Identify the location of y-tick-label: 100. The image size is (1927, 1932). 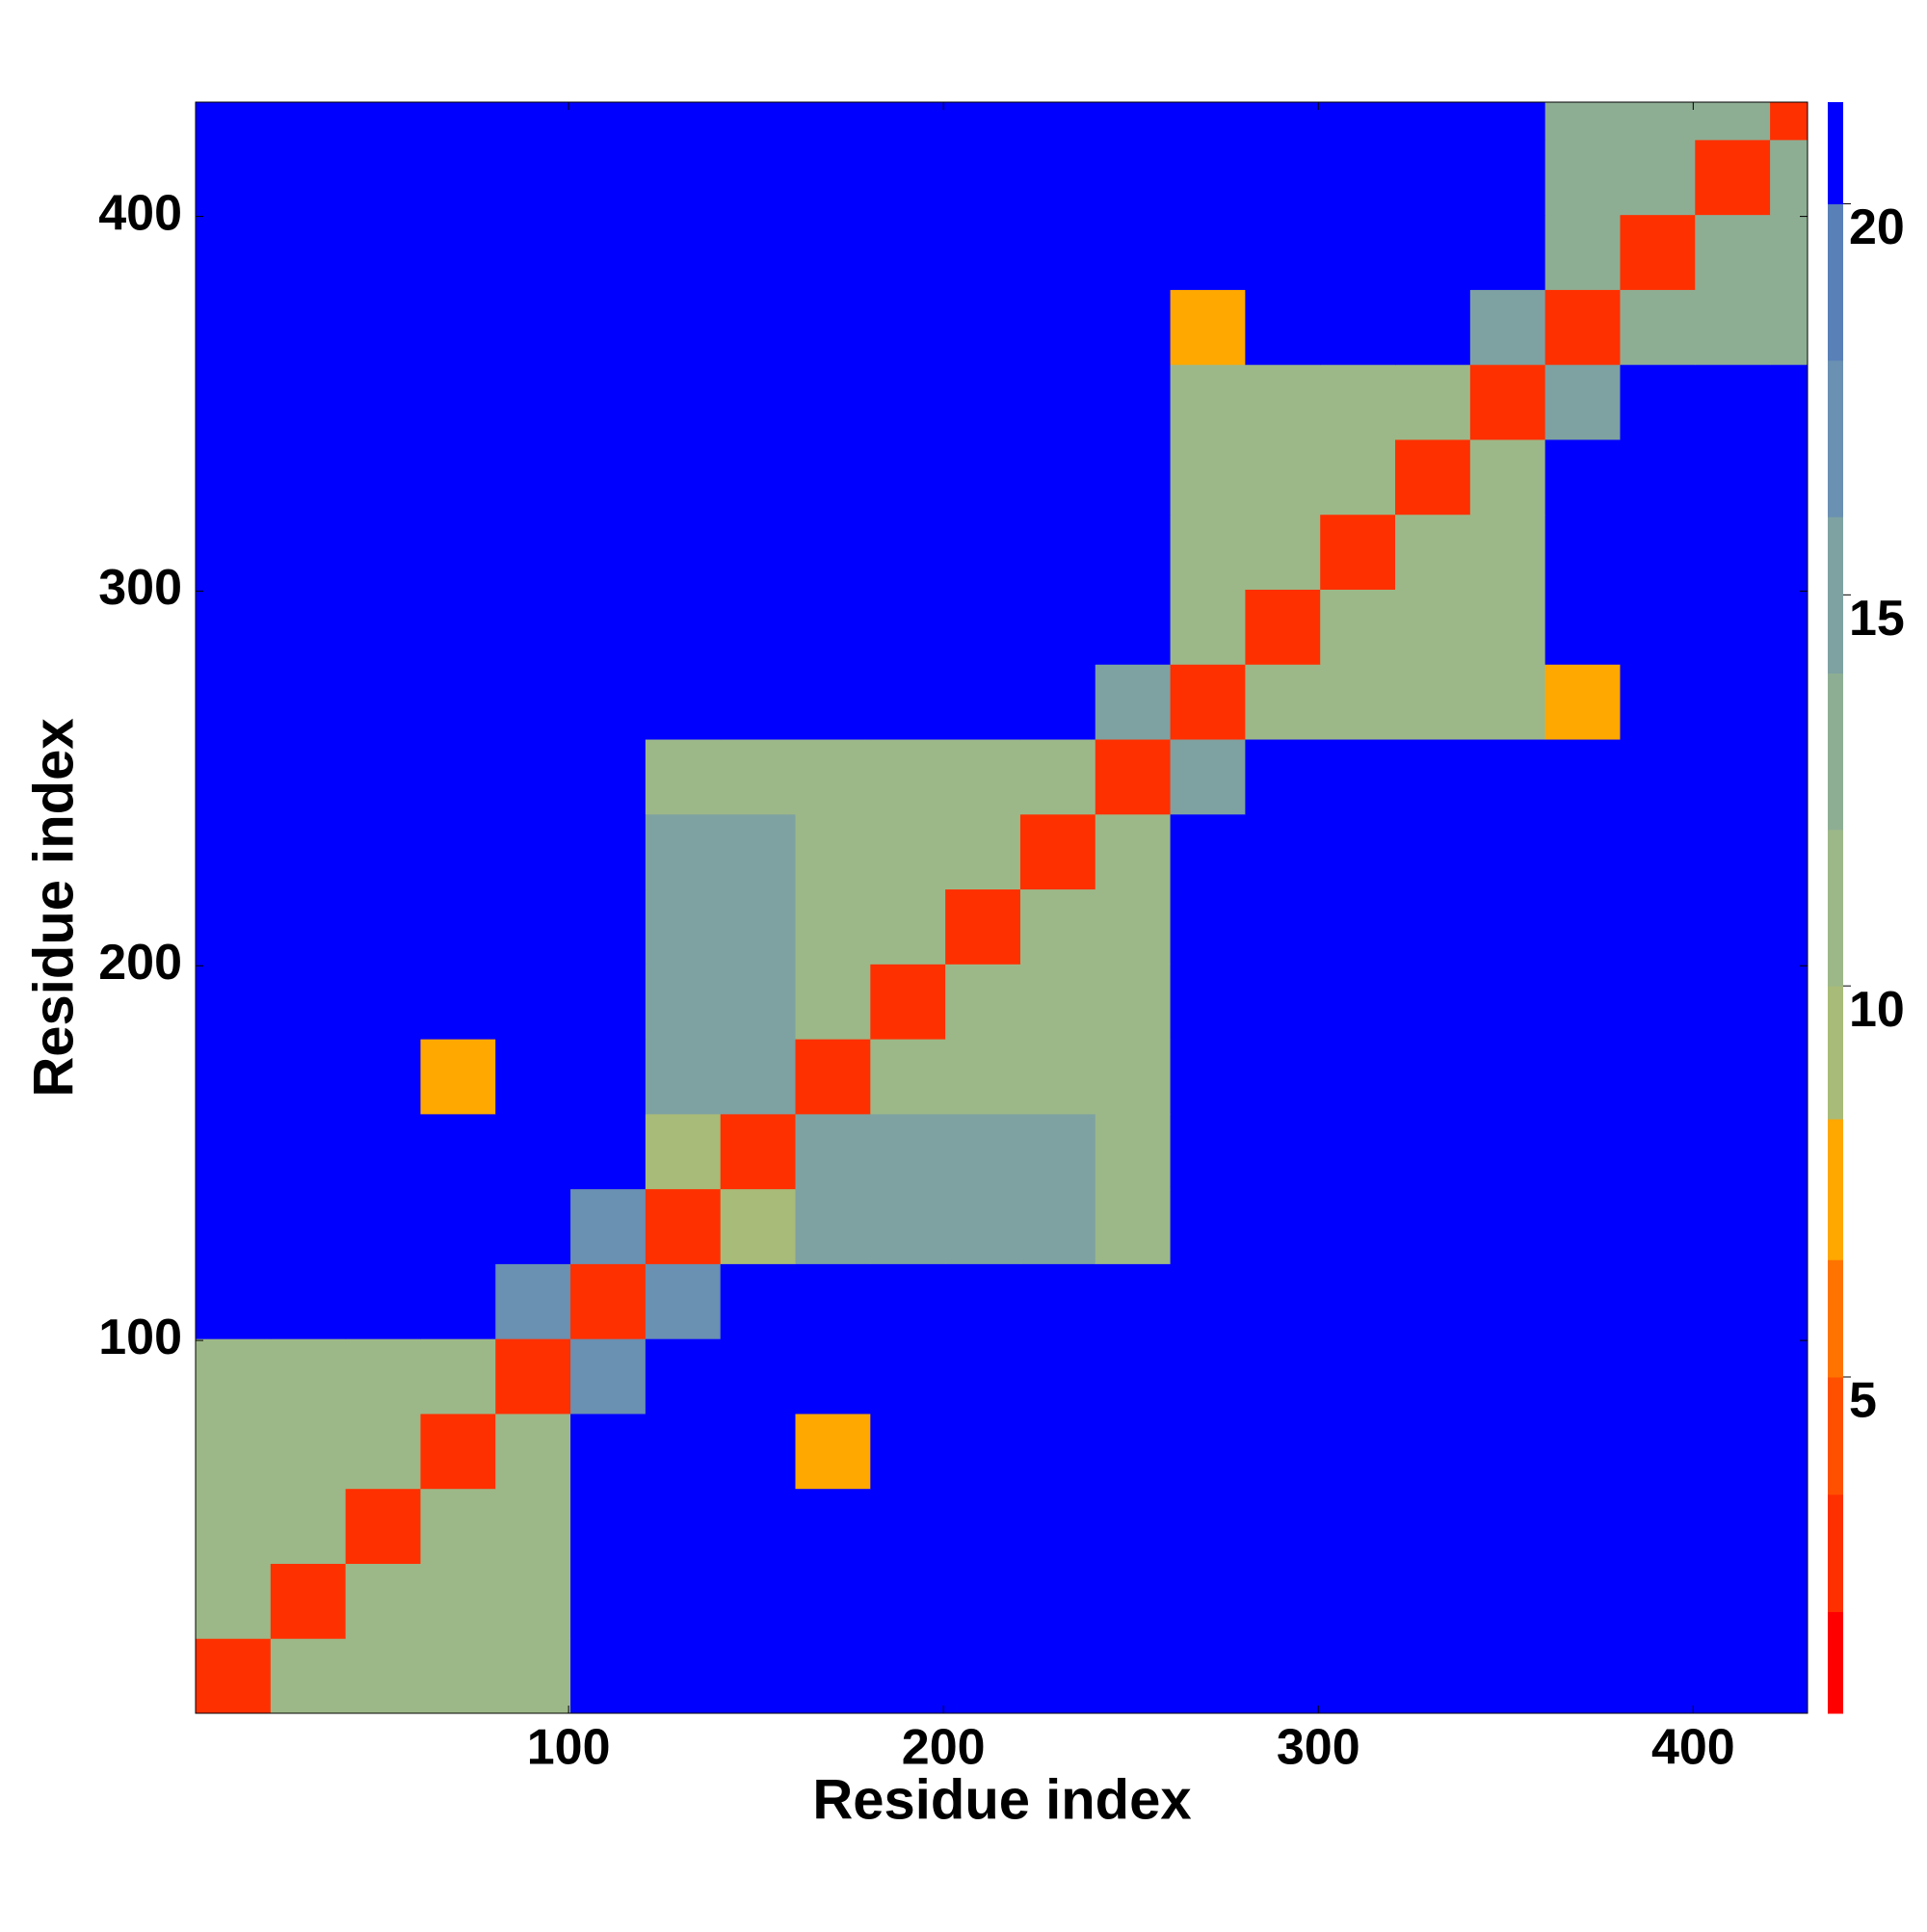
(140, 1337).